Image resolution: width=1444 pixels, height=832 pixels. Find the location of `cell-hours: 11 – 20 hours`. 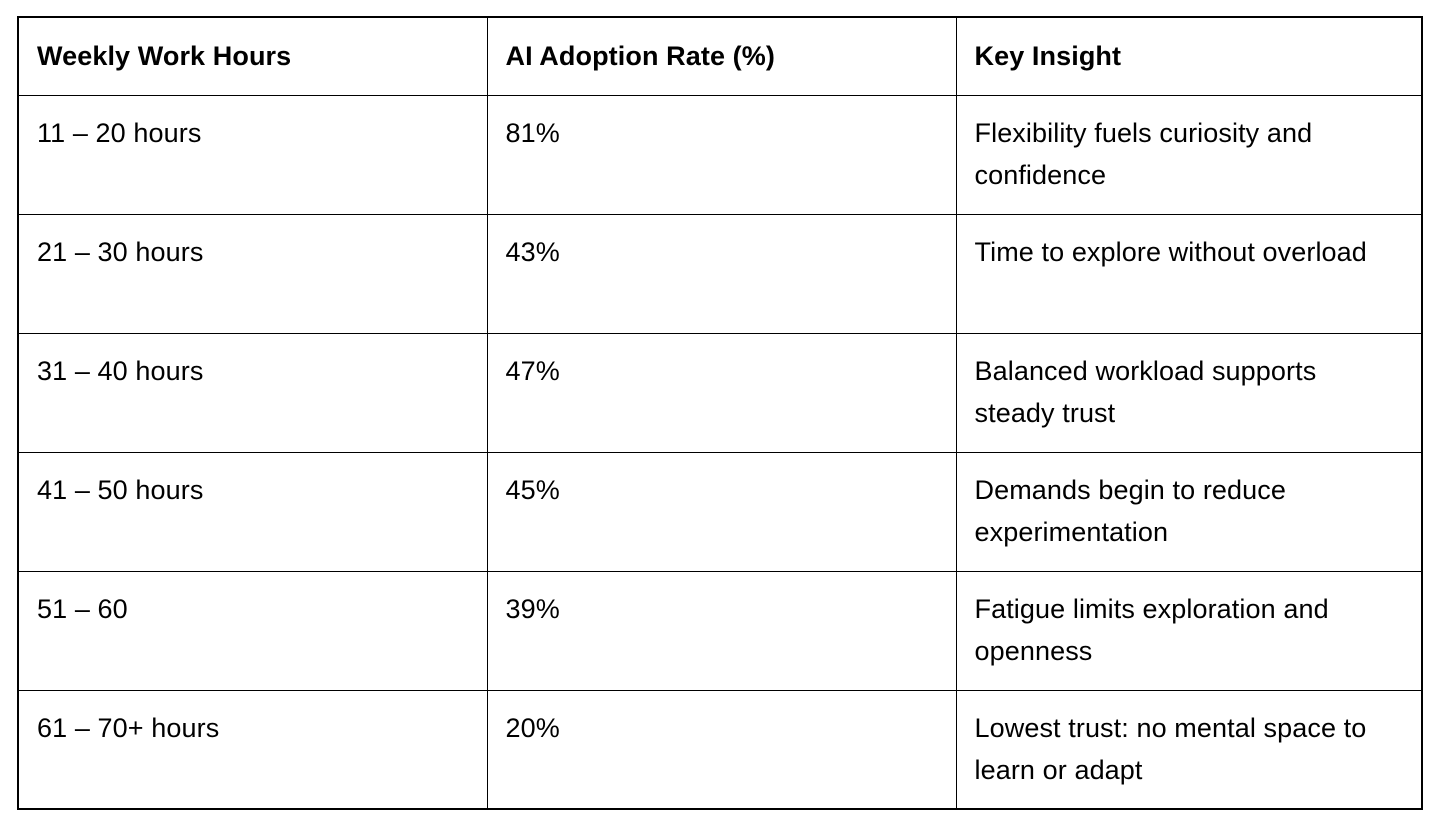

cell-hours: 11 – 20 hours is located at coordinates (252, 154).